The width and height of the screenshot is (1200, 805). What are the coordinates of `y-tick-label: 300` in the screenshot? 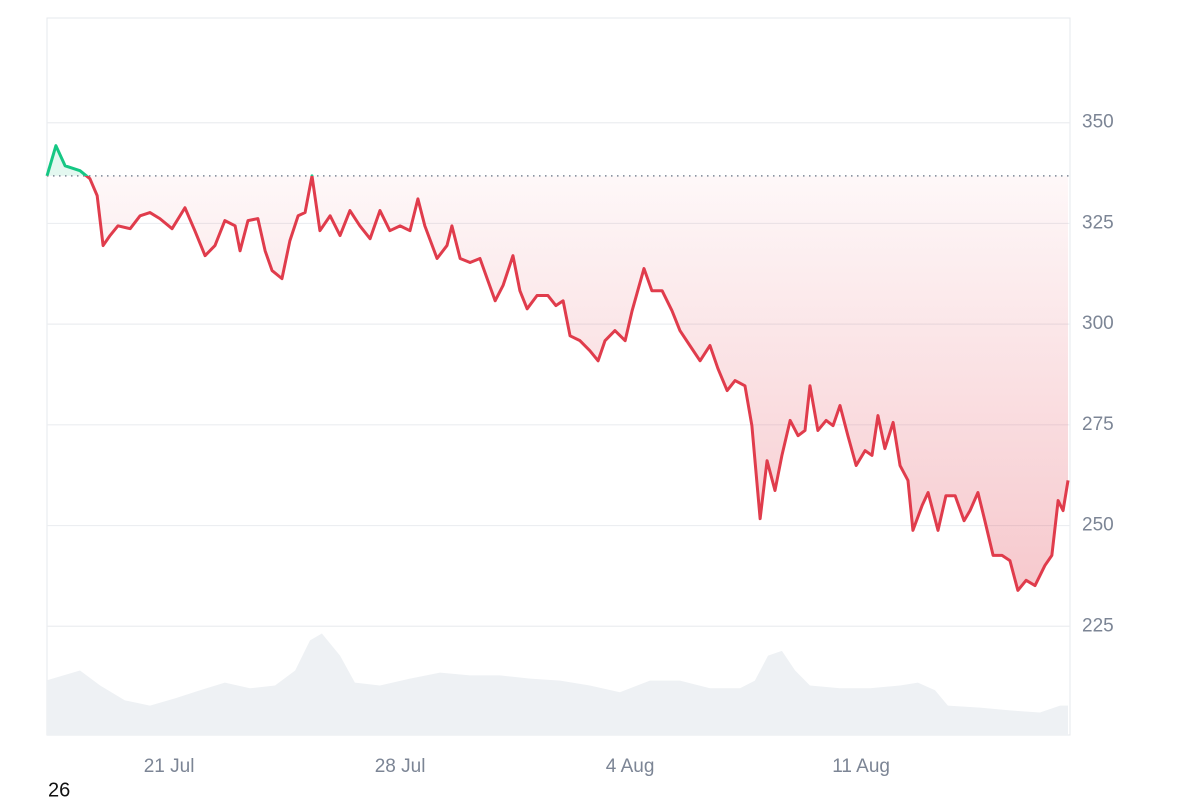 It's located at (1098, 323).